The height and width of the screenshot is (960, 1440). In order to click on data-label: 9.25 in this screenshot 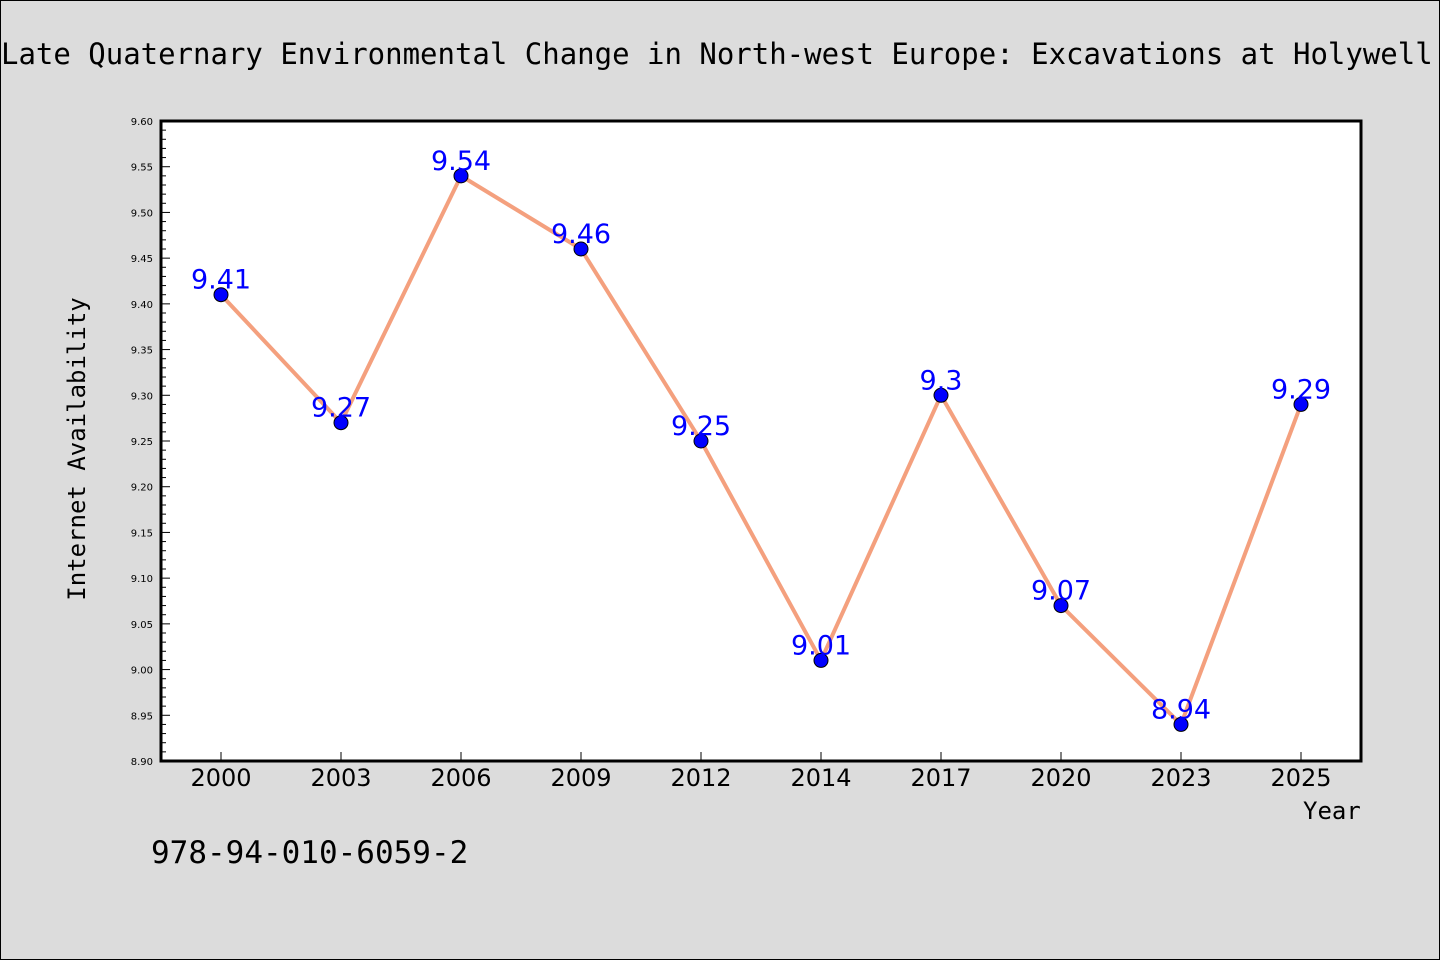, I will do `click(701, 426)`.